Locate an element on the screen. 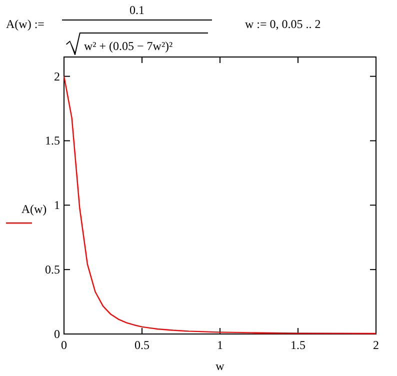 The height and width of the screenshot is (376, 397). x-tick-label: 0.5 is located at coordinates (142, 345).